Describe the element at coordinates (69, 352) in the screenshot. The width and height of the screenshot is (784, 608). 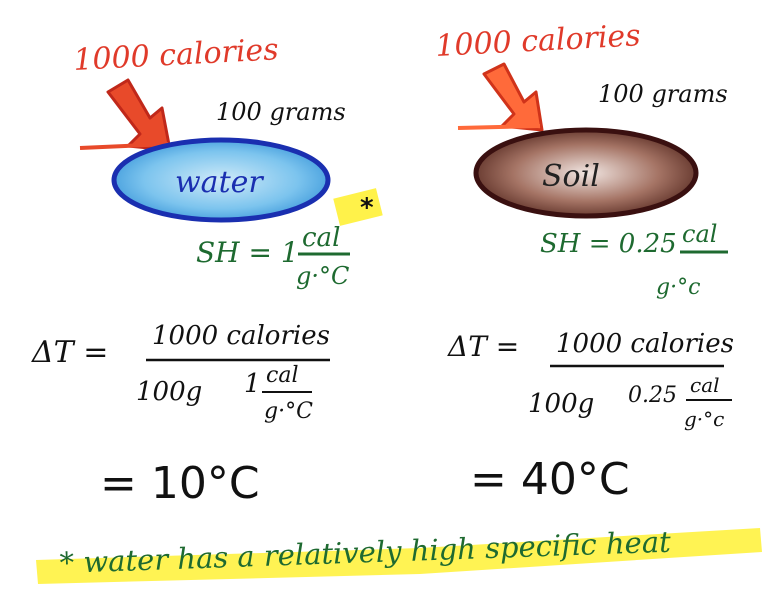
I see `water-delta-t-label: ΔT =` at that location.